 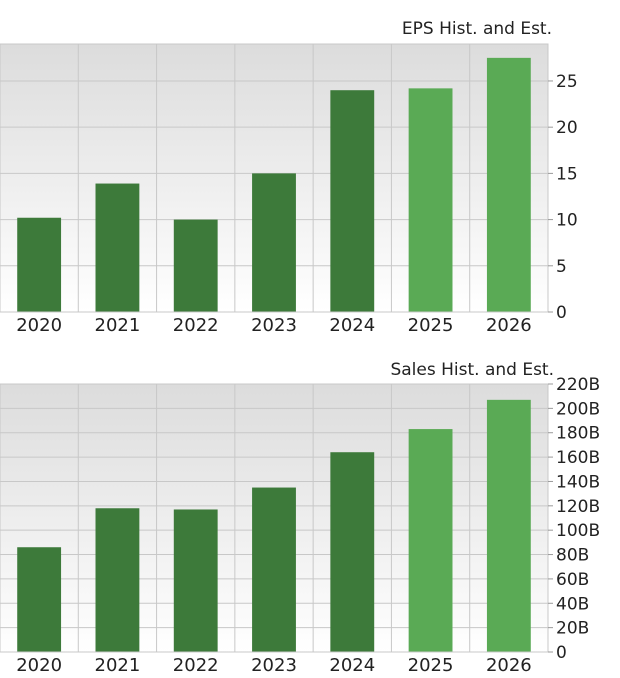 What do you see at coordinates (561, 267) in the screenshot?
I see `eps-ytick-label: 5` at bounding box center [561, 267].